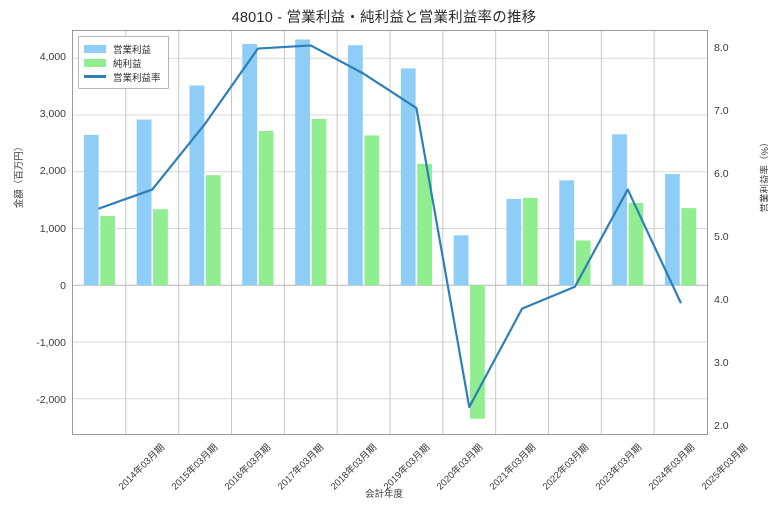 This screenshot has width=768, height=512. Describe the element at coordinates (721, 173) in the screenshot. I see `y-tick-right-6: 6.0` at that location.